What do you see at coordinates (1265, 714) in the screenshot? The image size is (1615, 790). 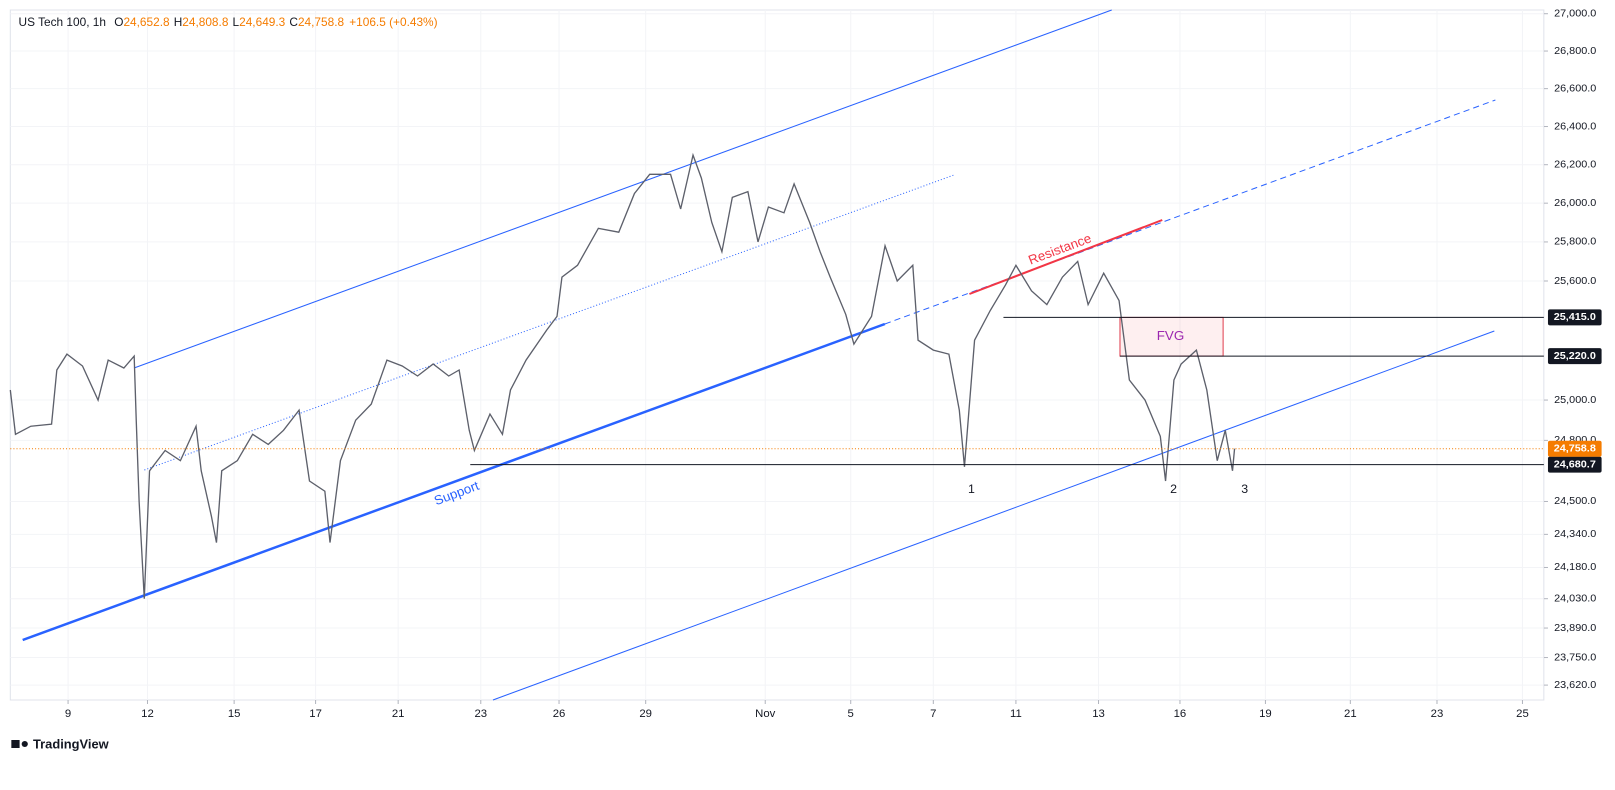 I see `x-tick-label: 19` at bounding box center [1265, 714].